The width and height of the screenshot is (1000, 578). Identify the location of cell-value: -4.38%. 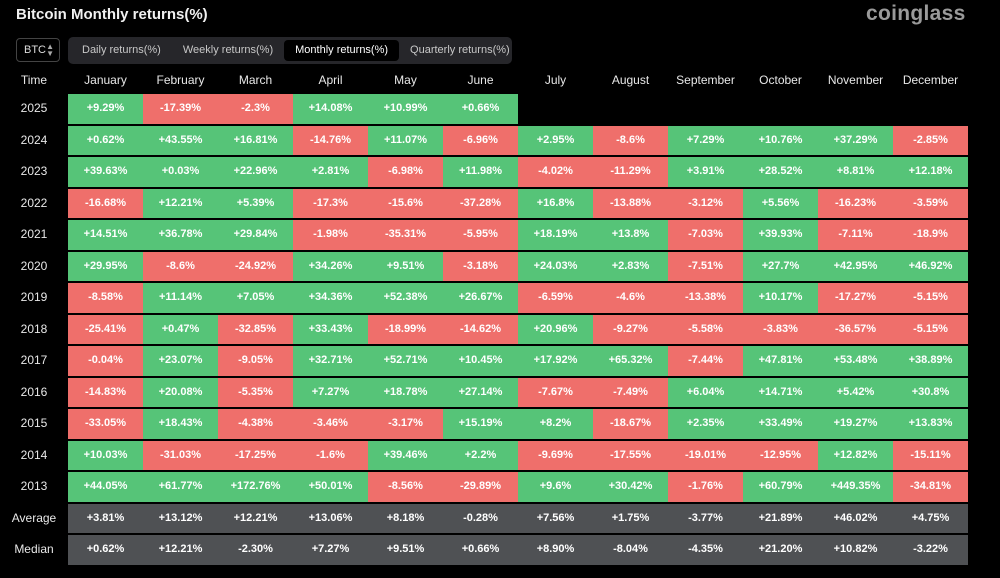
(255, 423).